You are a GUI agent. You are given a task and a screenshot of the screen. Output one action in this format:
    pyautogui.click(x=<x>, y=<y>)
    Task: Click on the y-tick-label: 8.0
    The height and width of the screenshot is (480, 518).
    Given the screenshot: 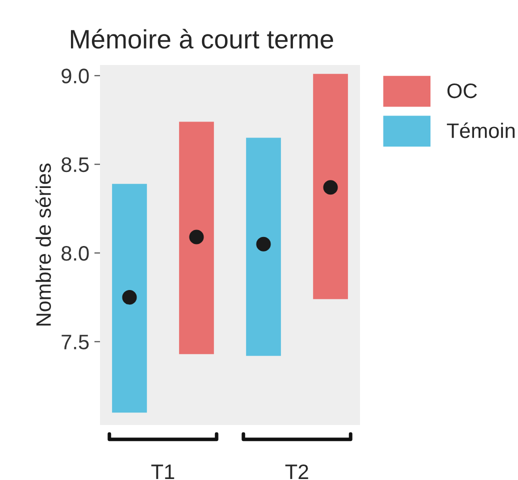 What is the action you would take?
    pyautogui.click(x=75, y=253)
    